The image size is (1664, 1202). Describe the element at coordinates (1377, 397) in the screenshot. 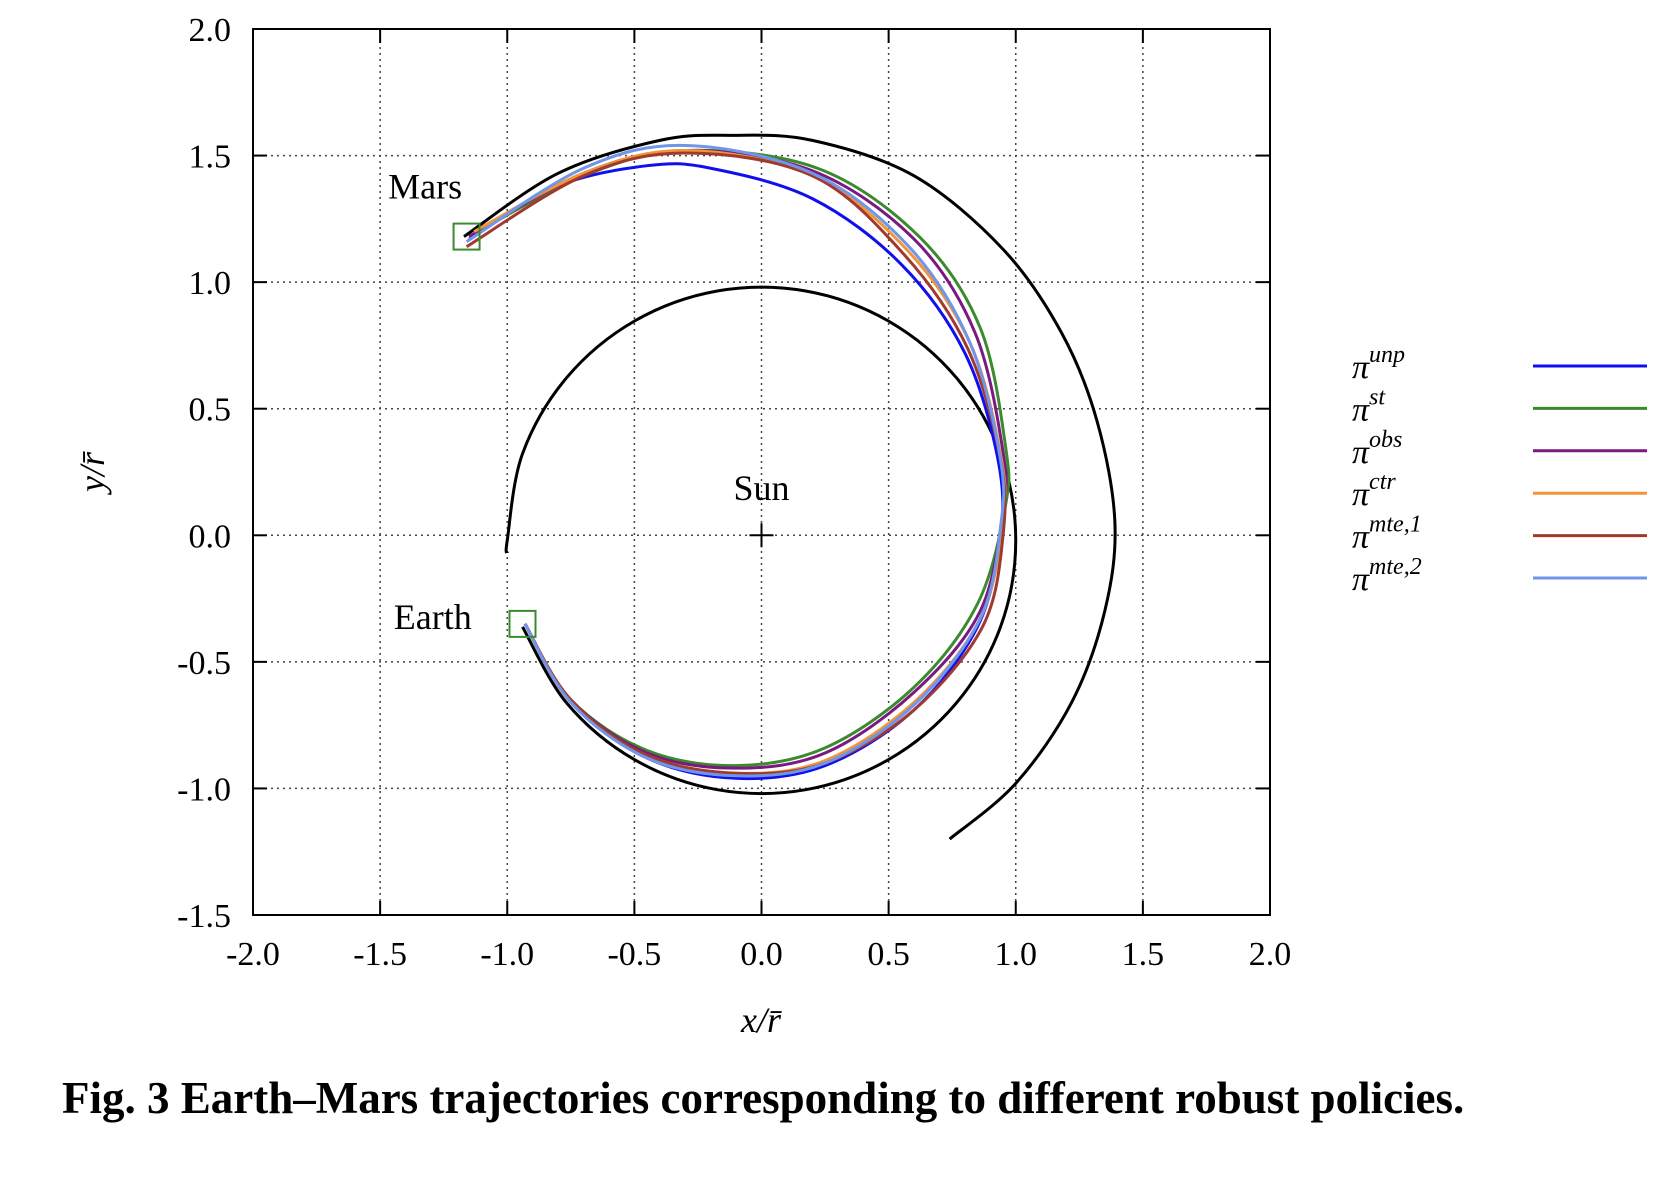

I see `legend-superscript: st` at that location.